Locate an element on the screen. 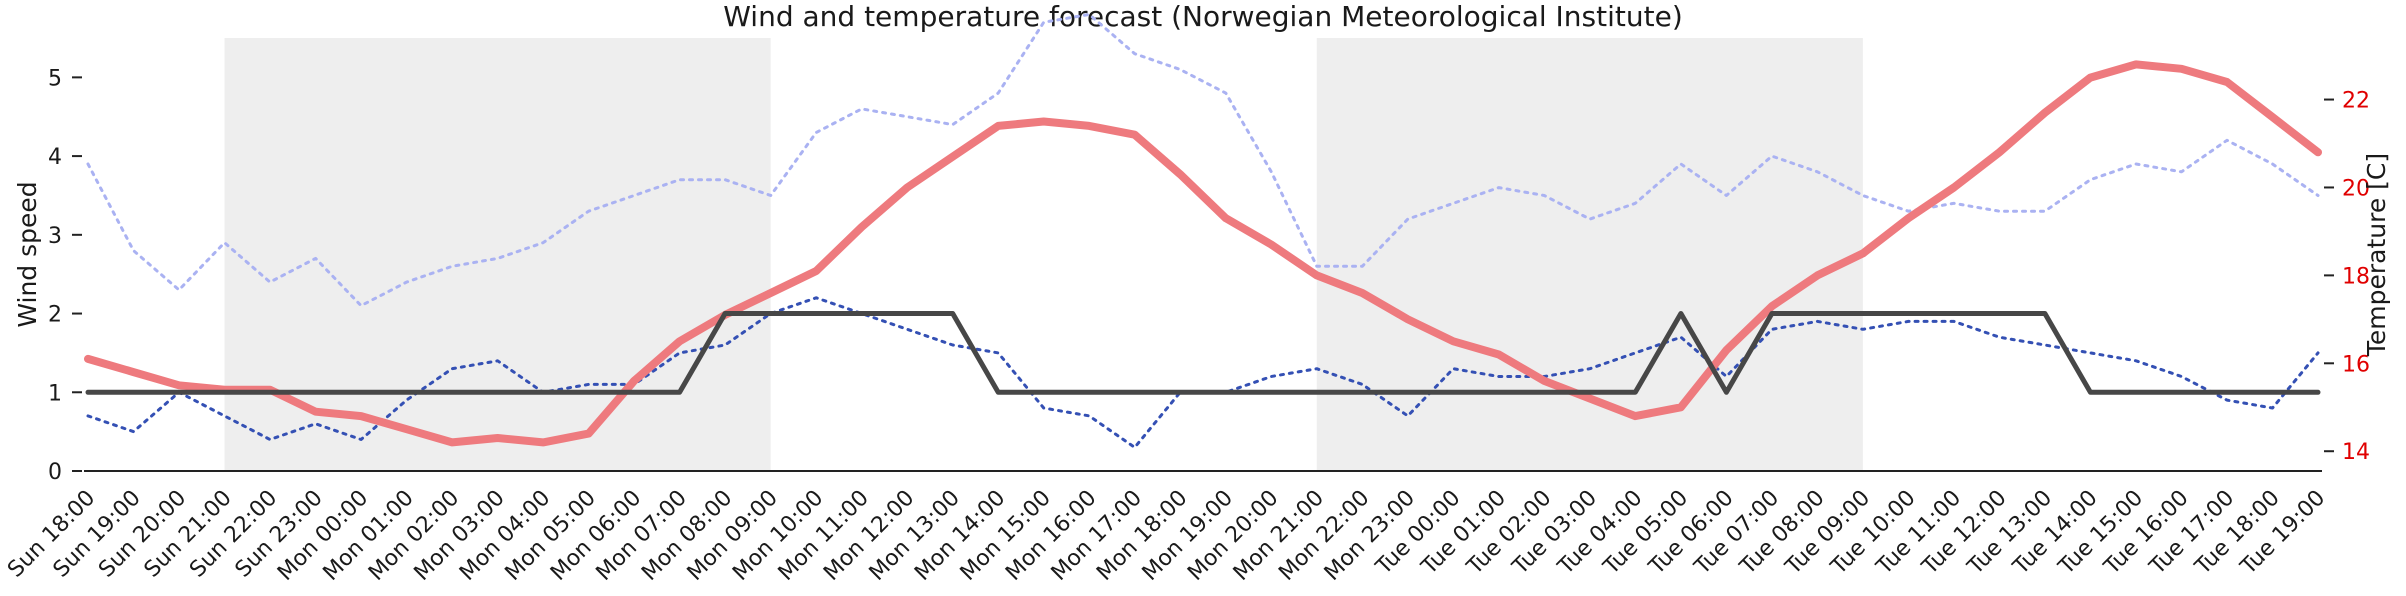  y-tick-label-left: 1 is located at coordinates (55, 393).